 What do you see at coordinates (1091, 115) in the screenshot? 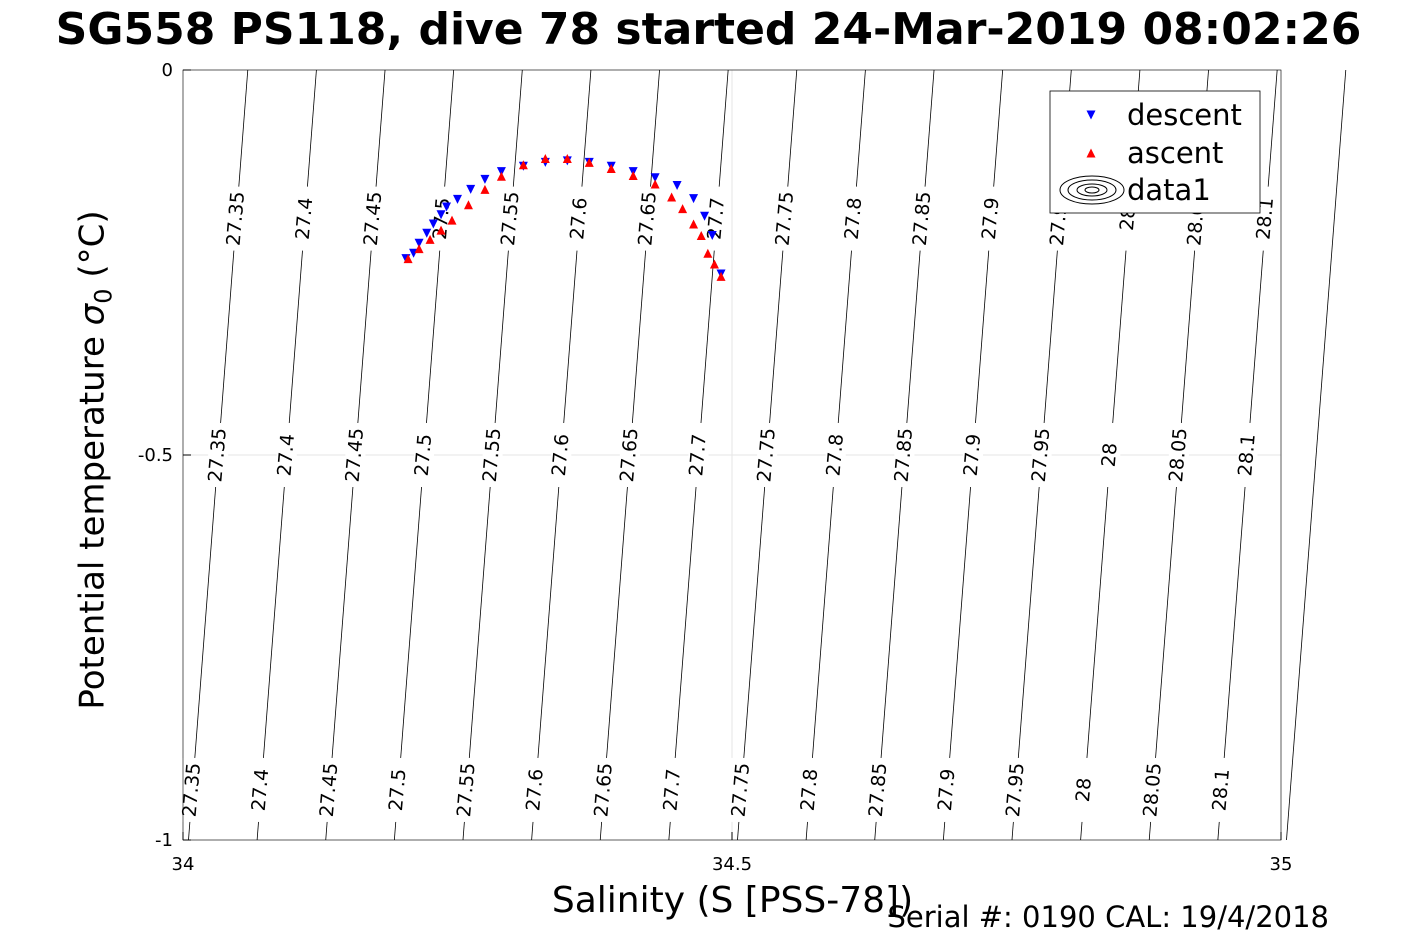
I see `legend-marker-descent` at bounding box center [1091, 115].